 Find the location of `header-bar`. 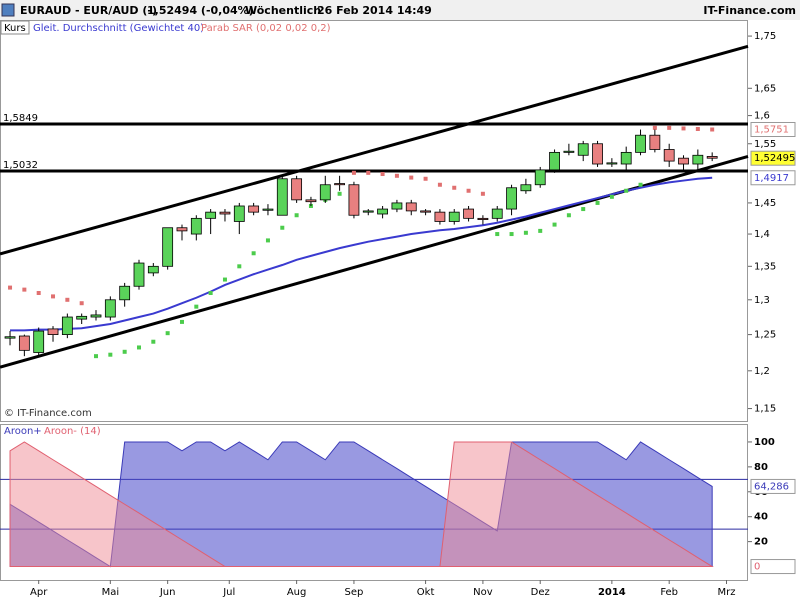

header-bar is located at coordinates (400, 10).